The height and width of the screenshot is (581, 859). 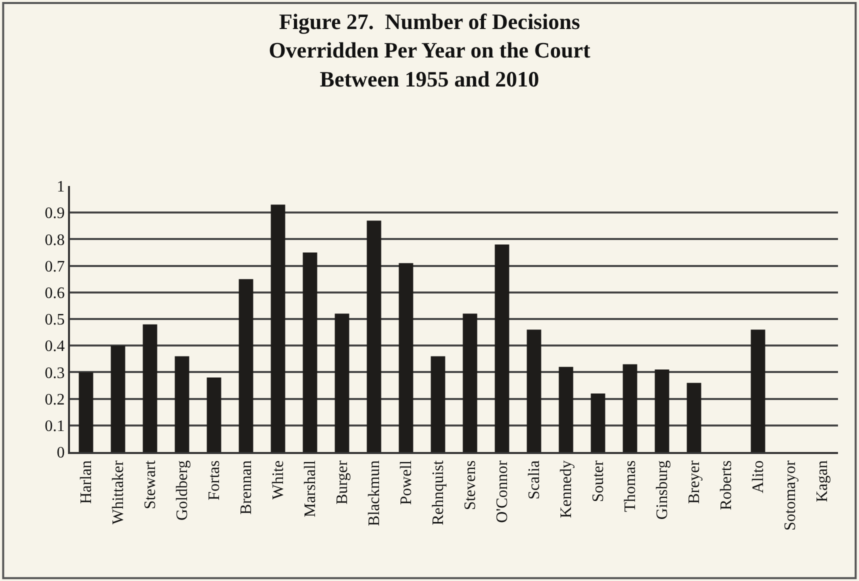 What do you see at coordinates (54, 293) in the screenshot?
I see `y-tick-label: 0.6` at bounding box center [54, 293].